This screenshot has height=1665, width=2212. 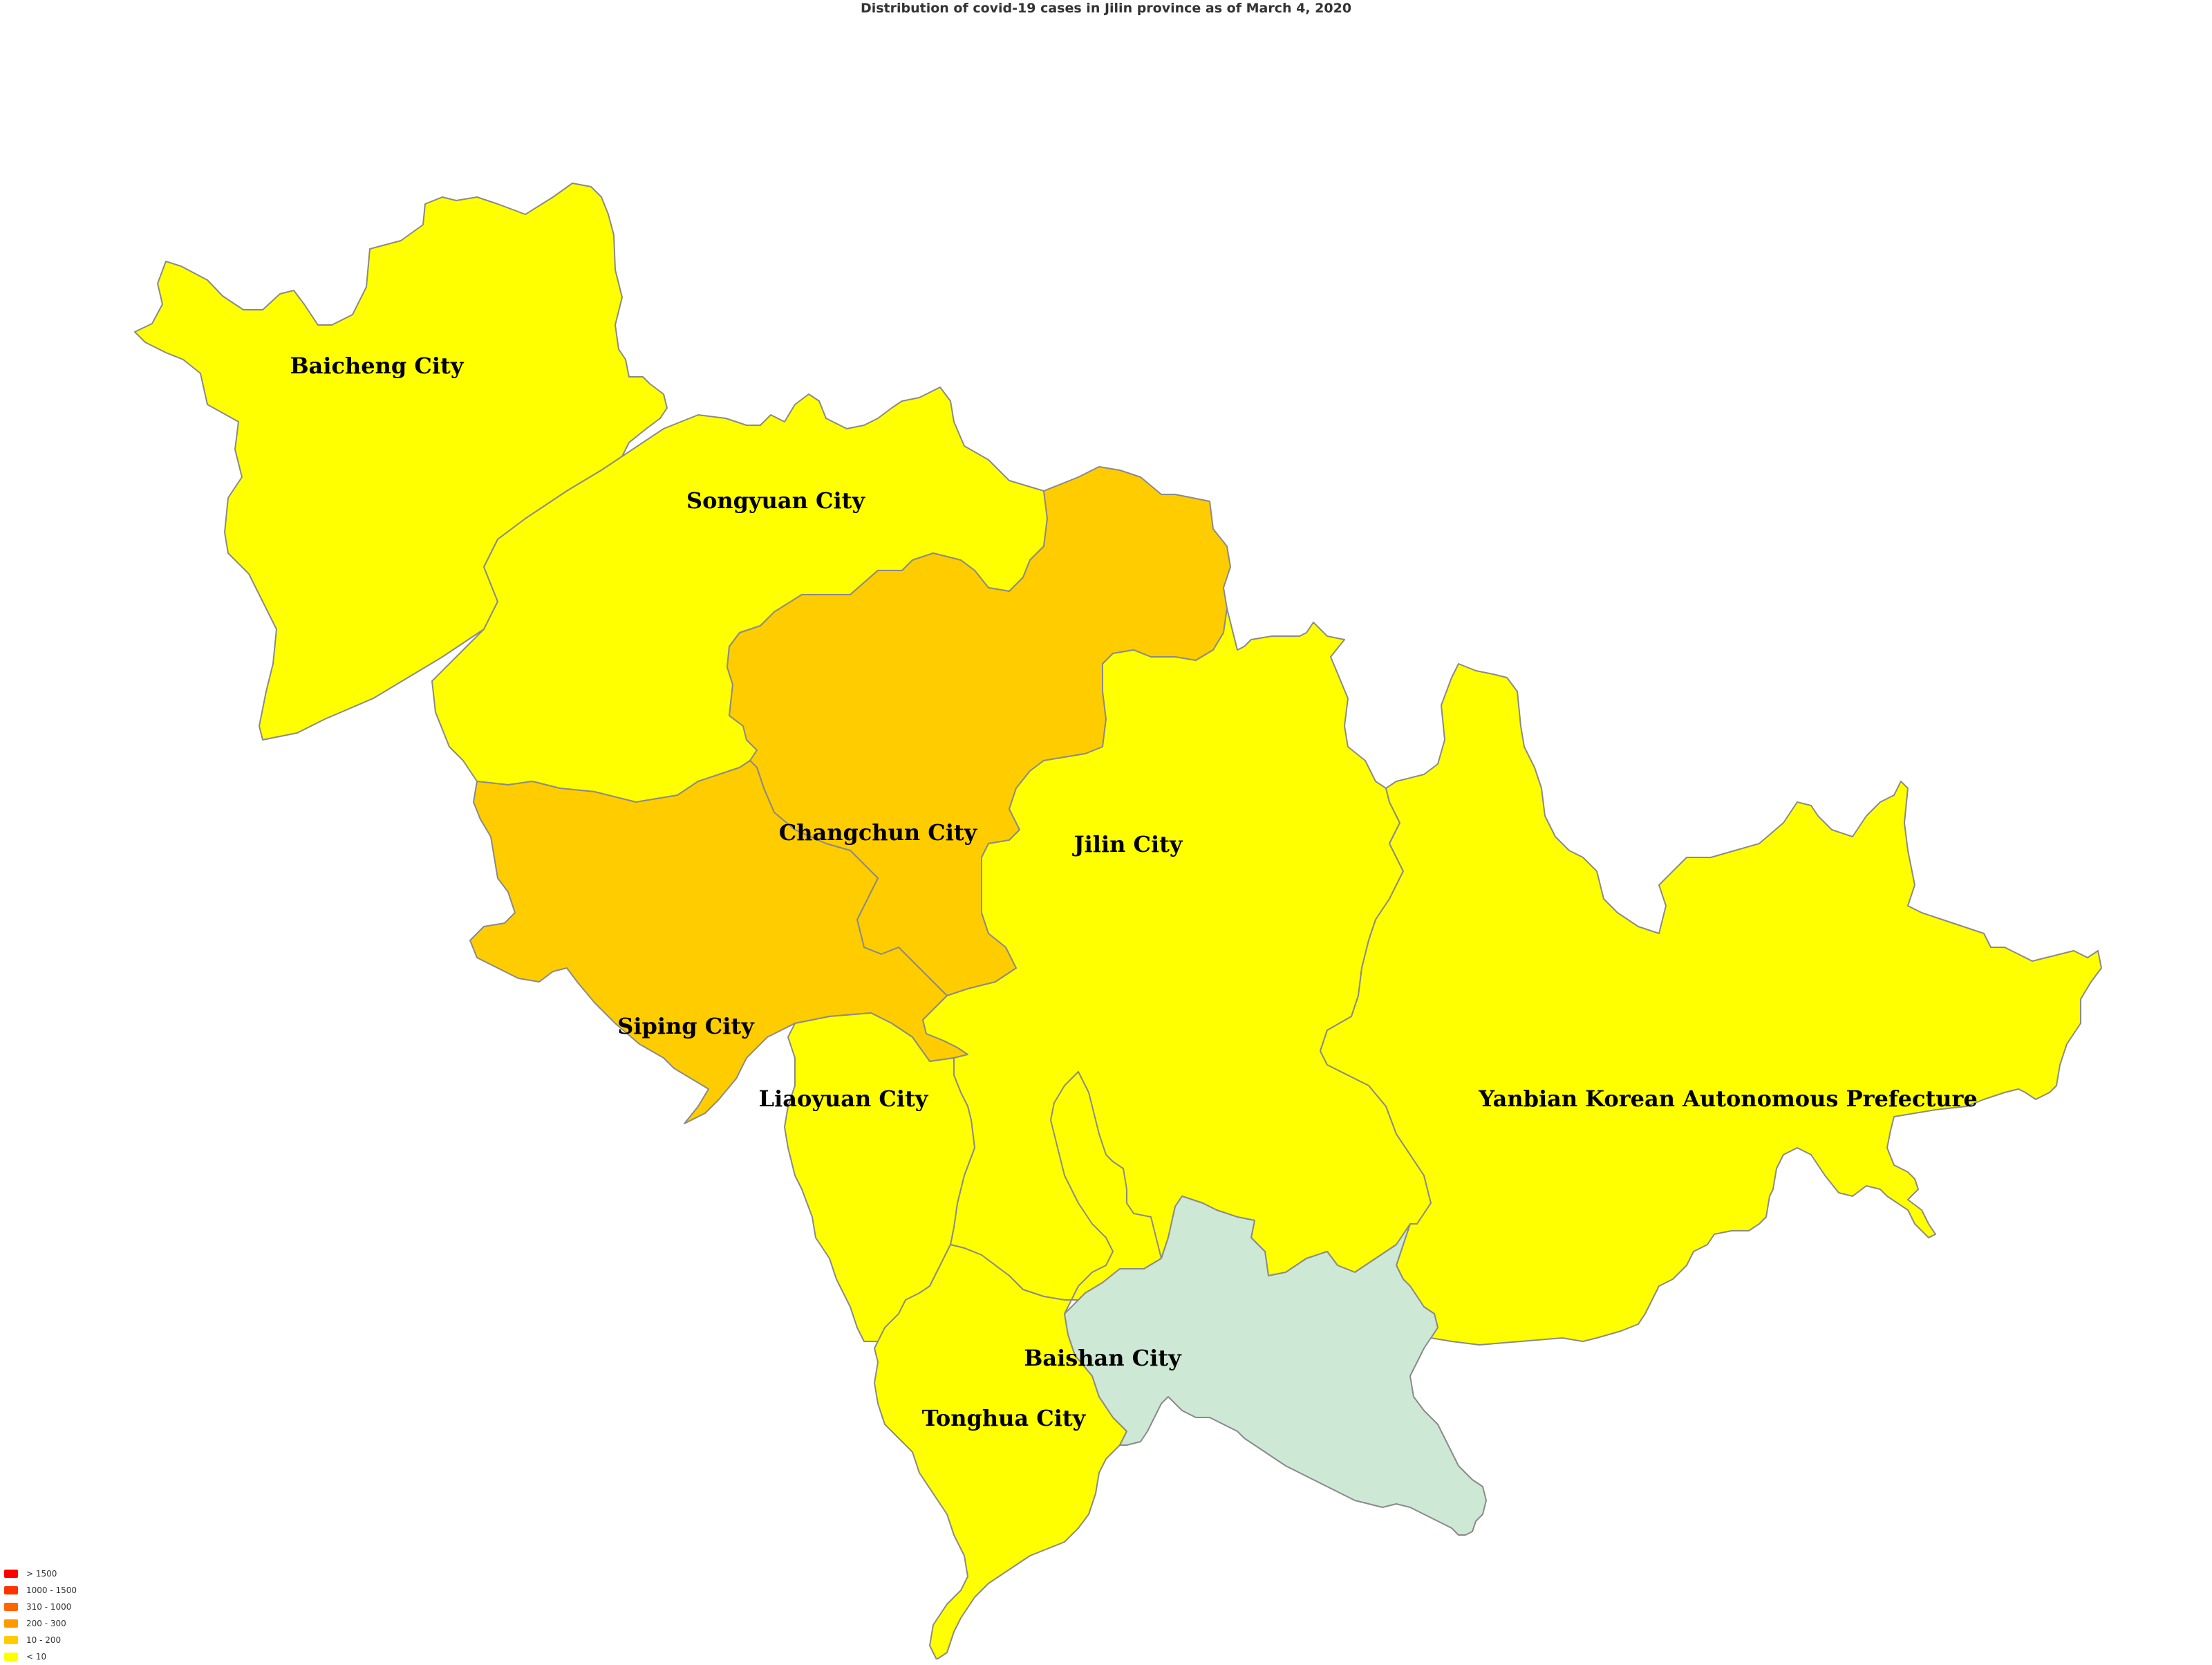 What do you see at coordinates (46, 1623) in the screenshot?
I see `legend-label: 200 - 300` at bounding box center [46, 1623].